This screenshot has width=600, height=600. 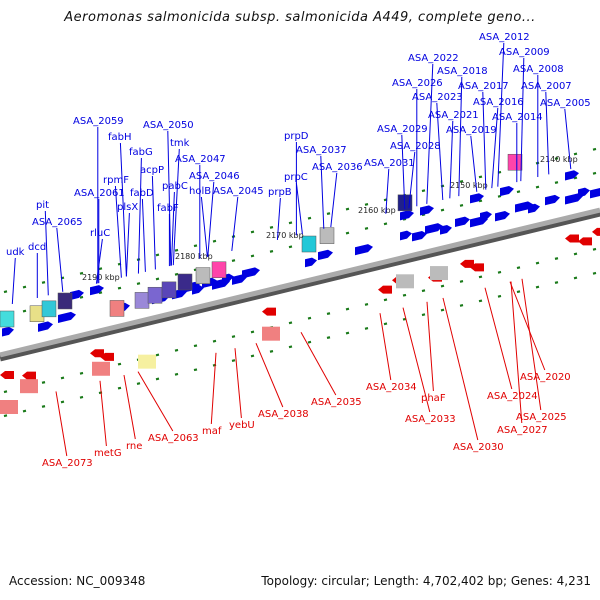 What do you see at coordinates (99, 193) in the screenshot?
I see `gene-label-asa-2061: ASA_2061` at bounding box center [99, 193].